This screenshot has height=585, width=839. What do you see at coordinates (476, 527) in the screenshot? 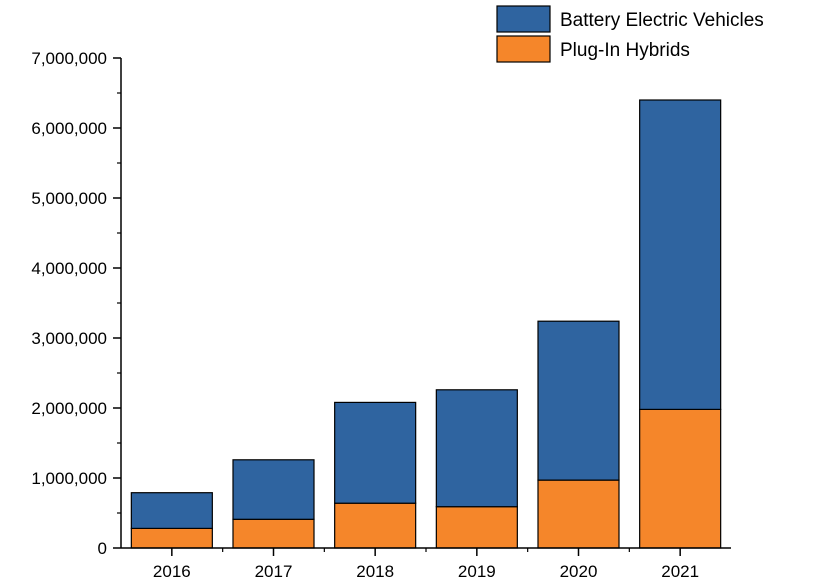
I see `bar-phev-2019` at bounding box center [476, 527].